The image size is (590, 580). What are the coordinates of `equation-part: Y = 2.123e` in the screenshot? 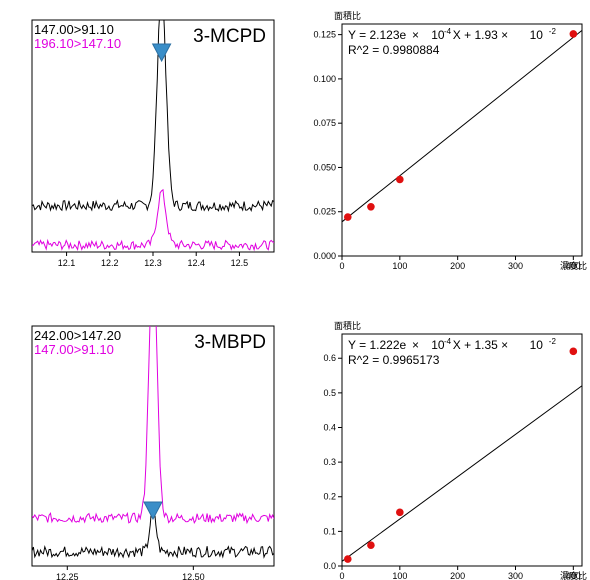 It's located at (377, 35).